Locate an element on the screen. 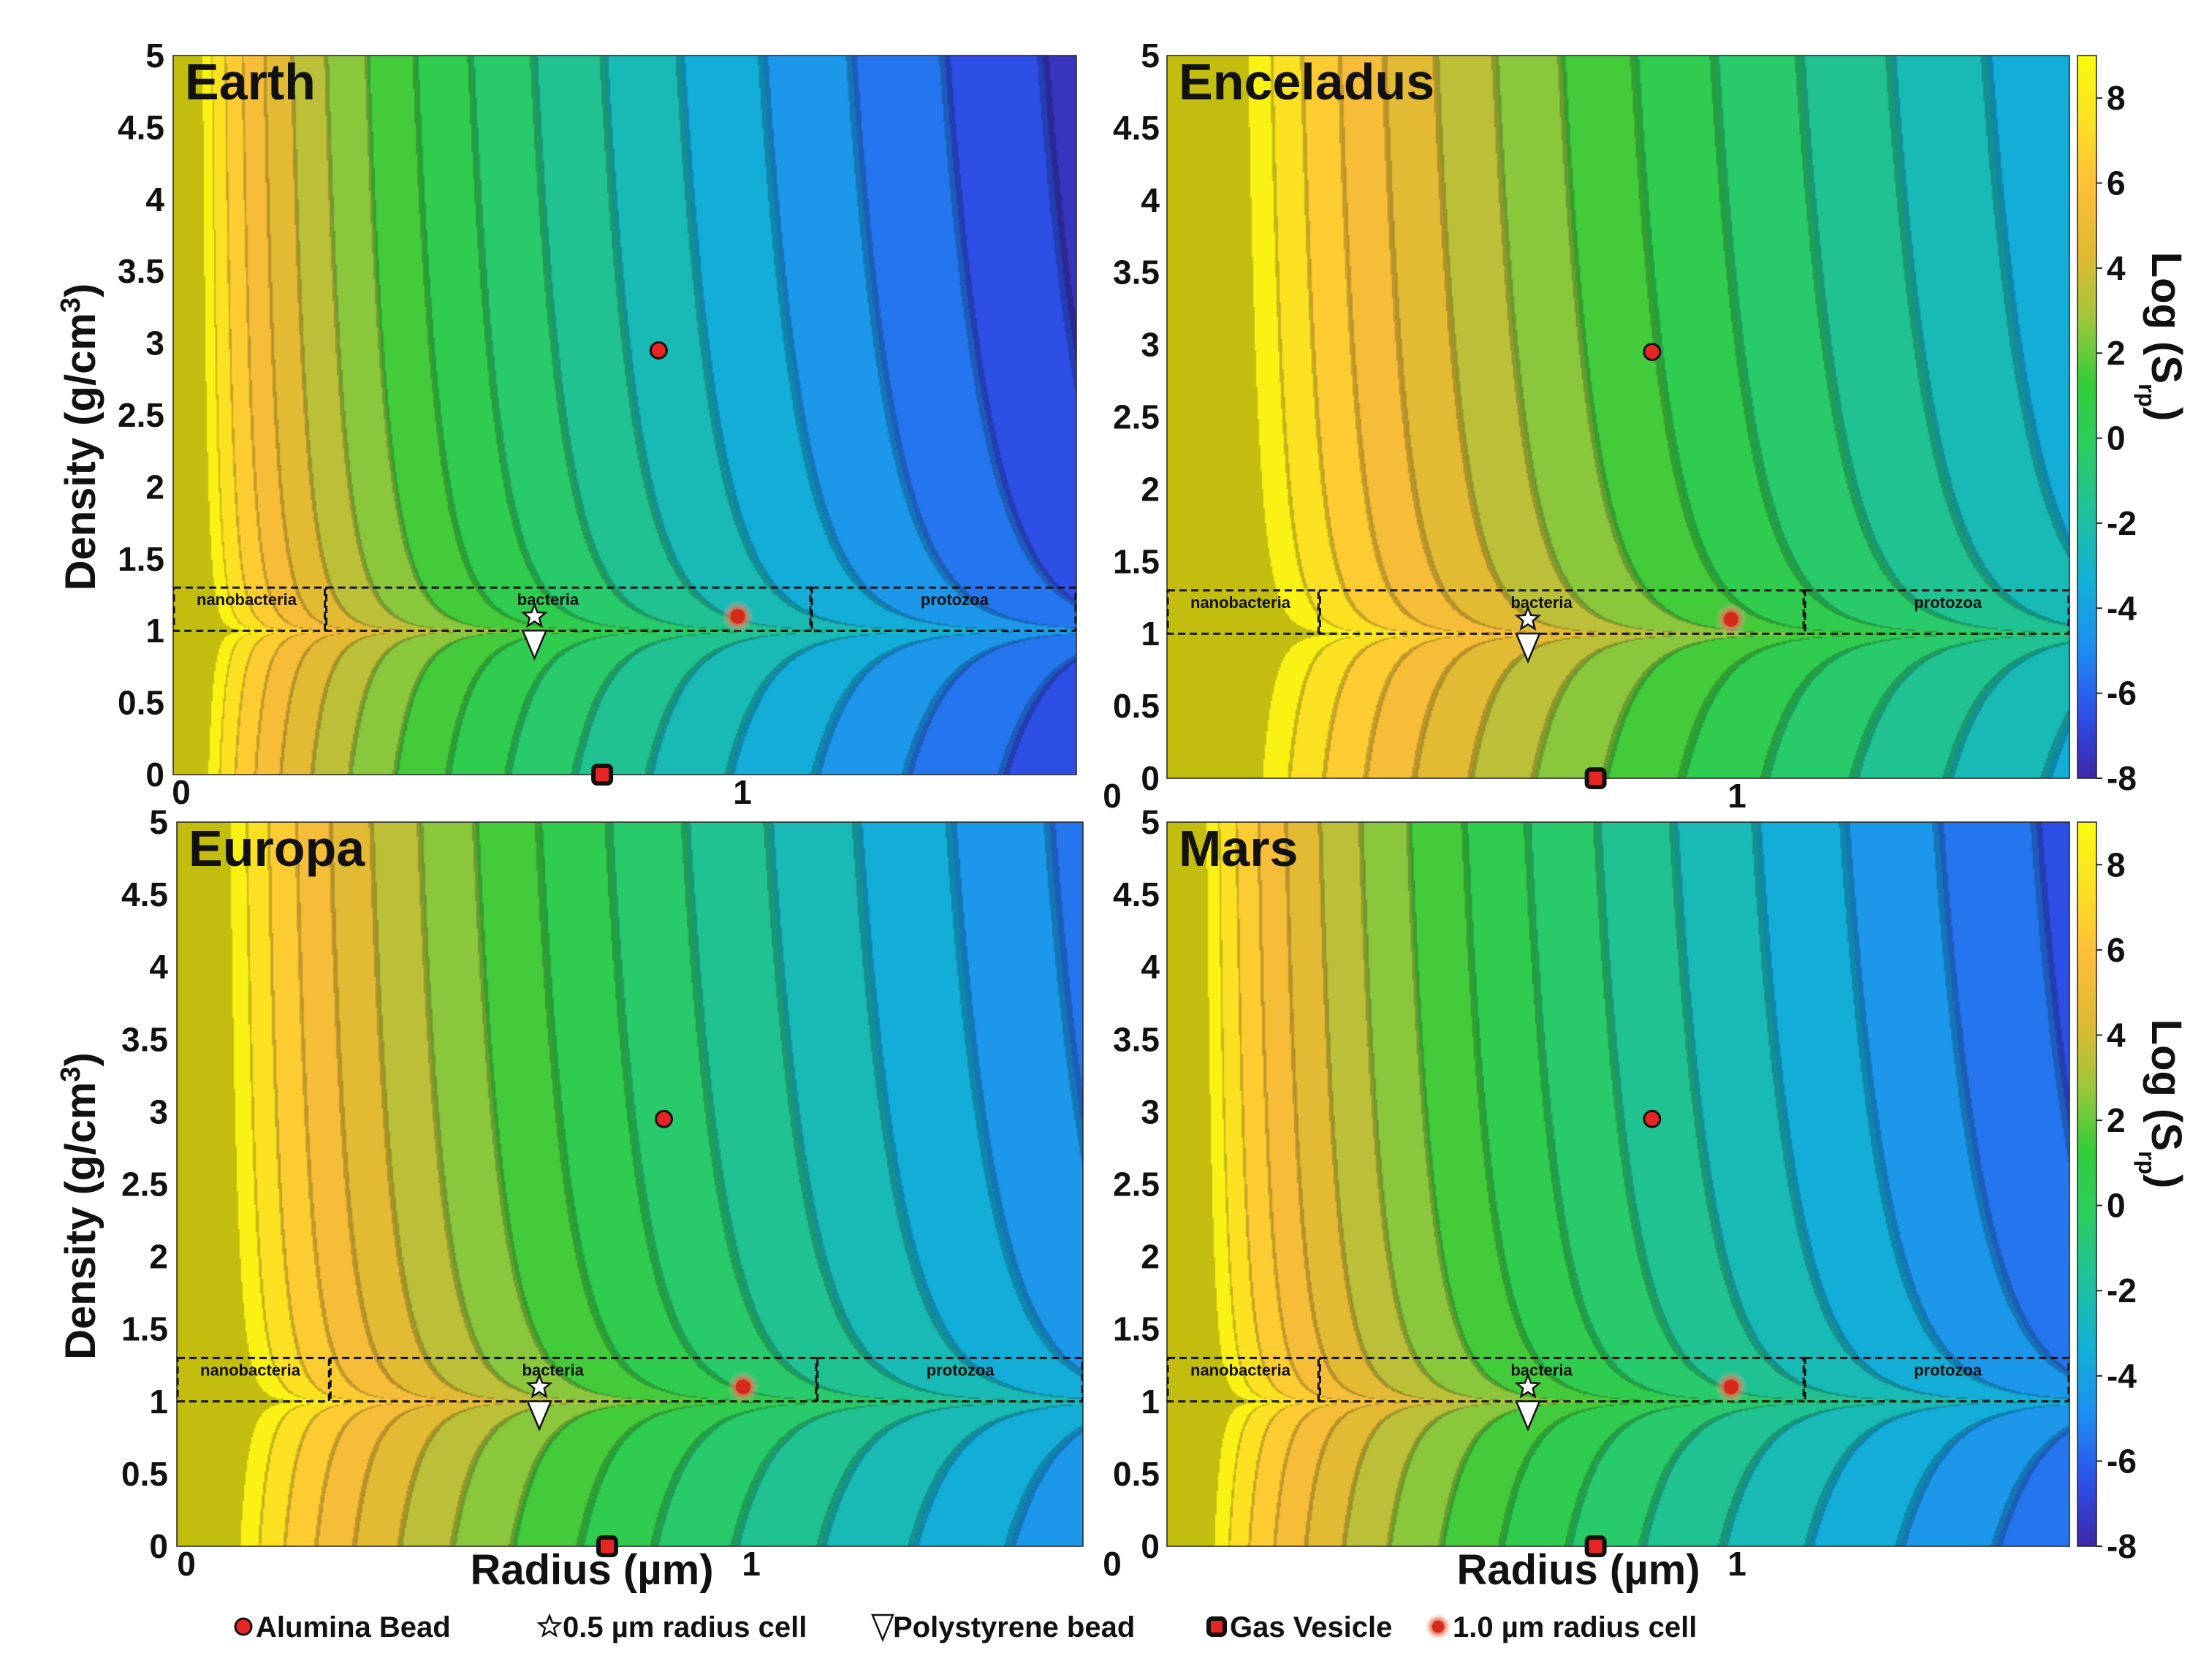 This screenshot has width=2209, height=1680. x-axis-label: Radius (µm) is located at coordinates (591, 1570).